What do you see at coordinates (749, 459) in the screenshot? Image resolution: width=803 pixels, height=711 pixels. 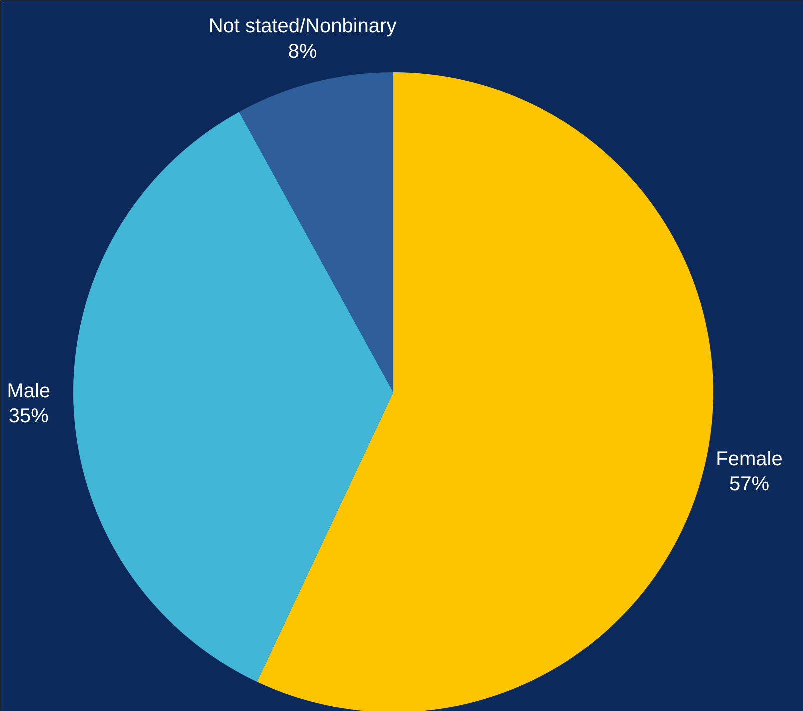 I see `slice-label: Female` at bounding box center [749, 459].